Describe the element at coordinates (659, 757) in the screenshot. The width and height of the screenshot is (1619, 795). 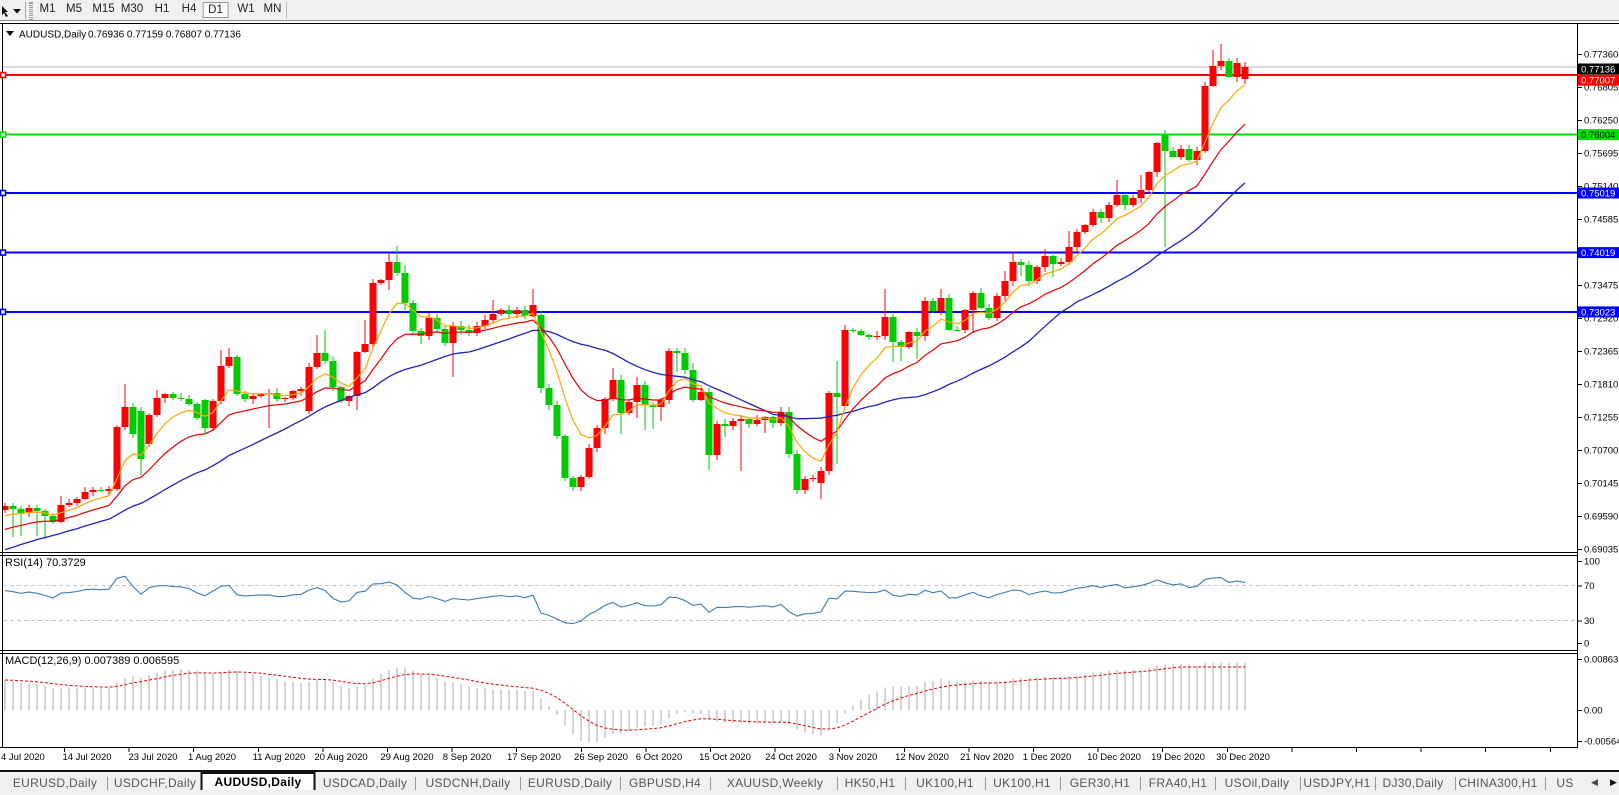
I see `svg-text: 6 Oct 2020` at that location.